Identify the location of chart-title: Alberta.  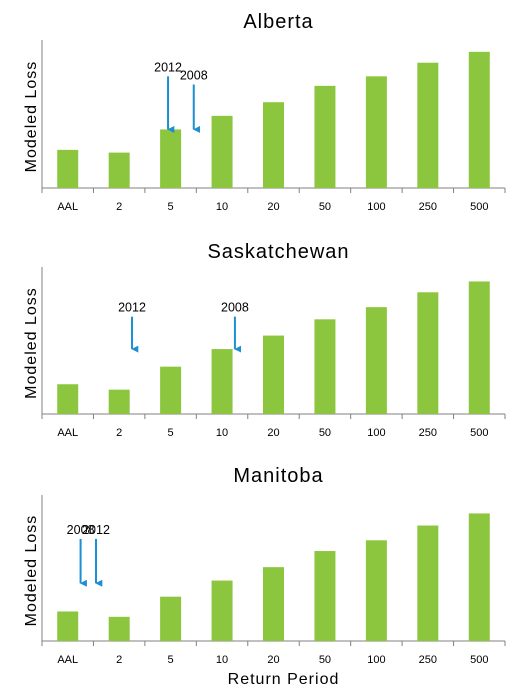
(278, 22).